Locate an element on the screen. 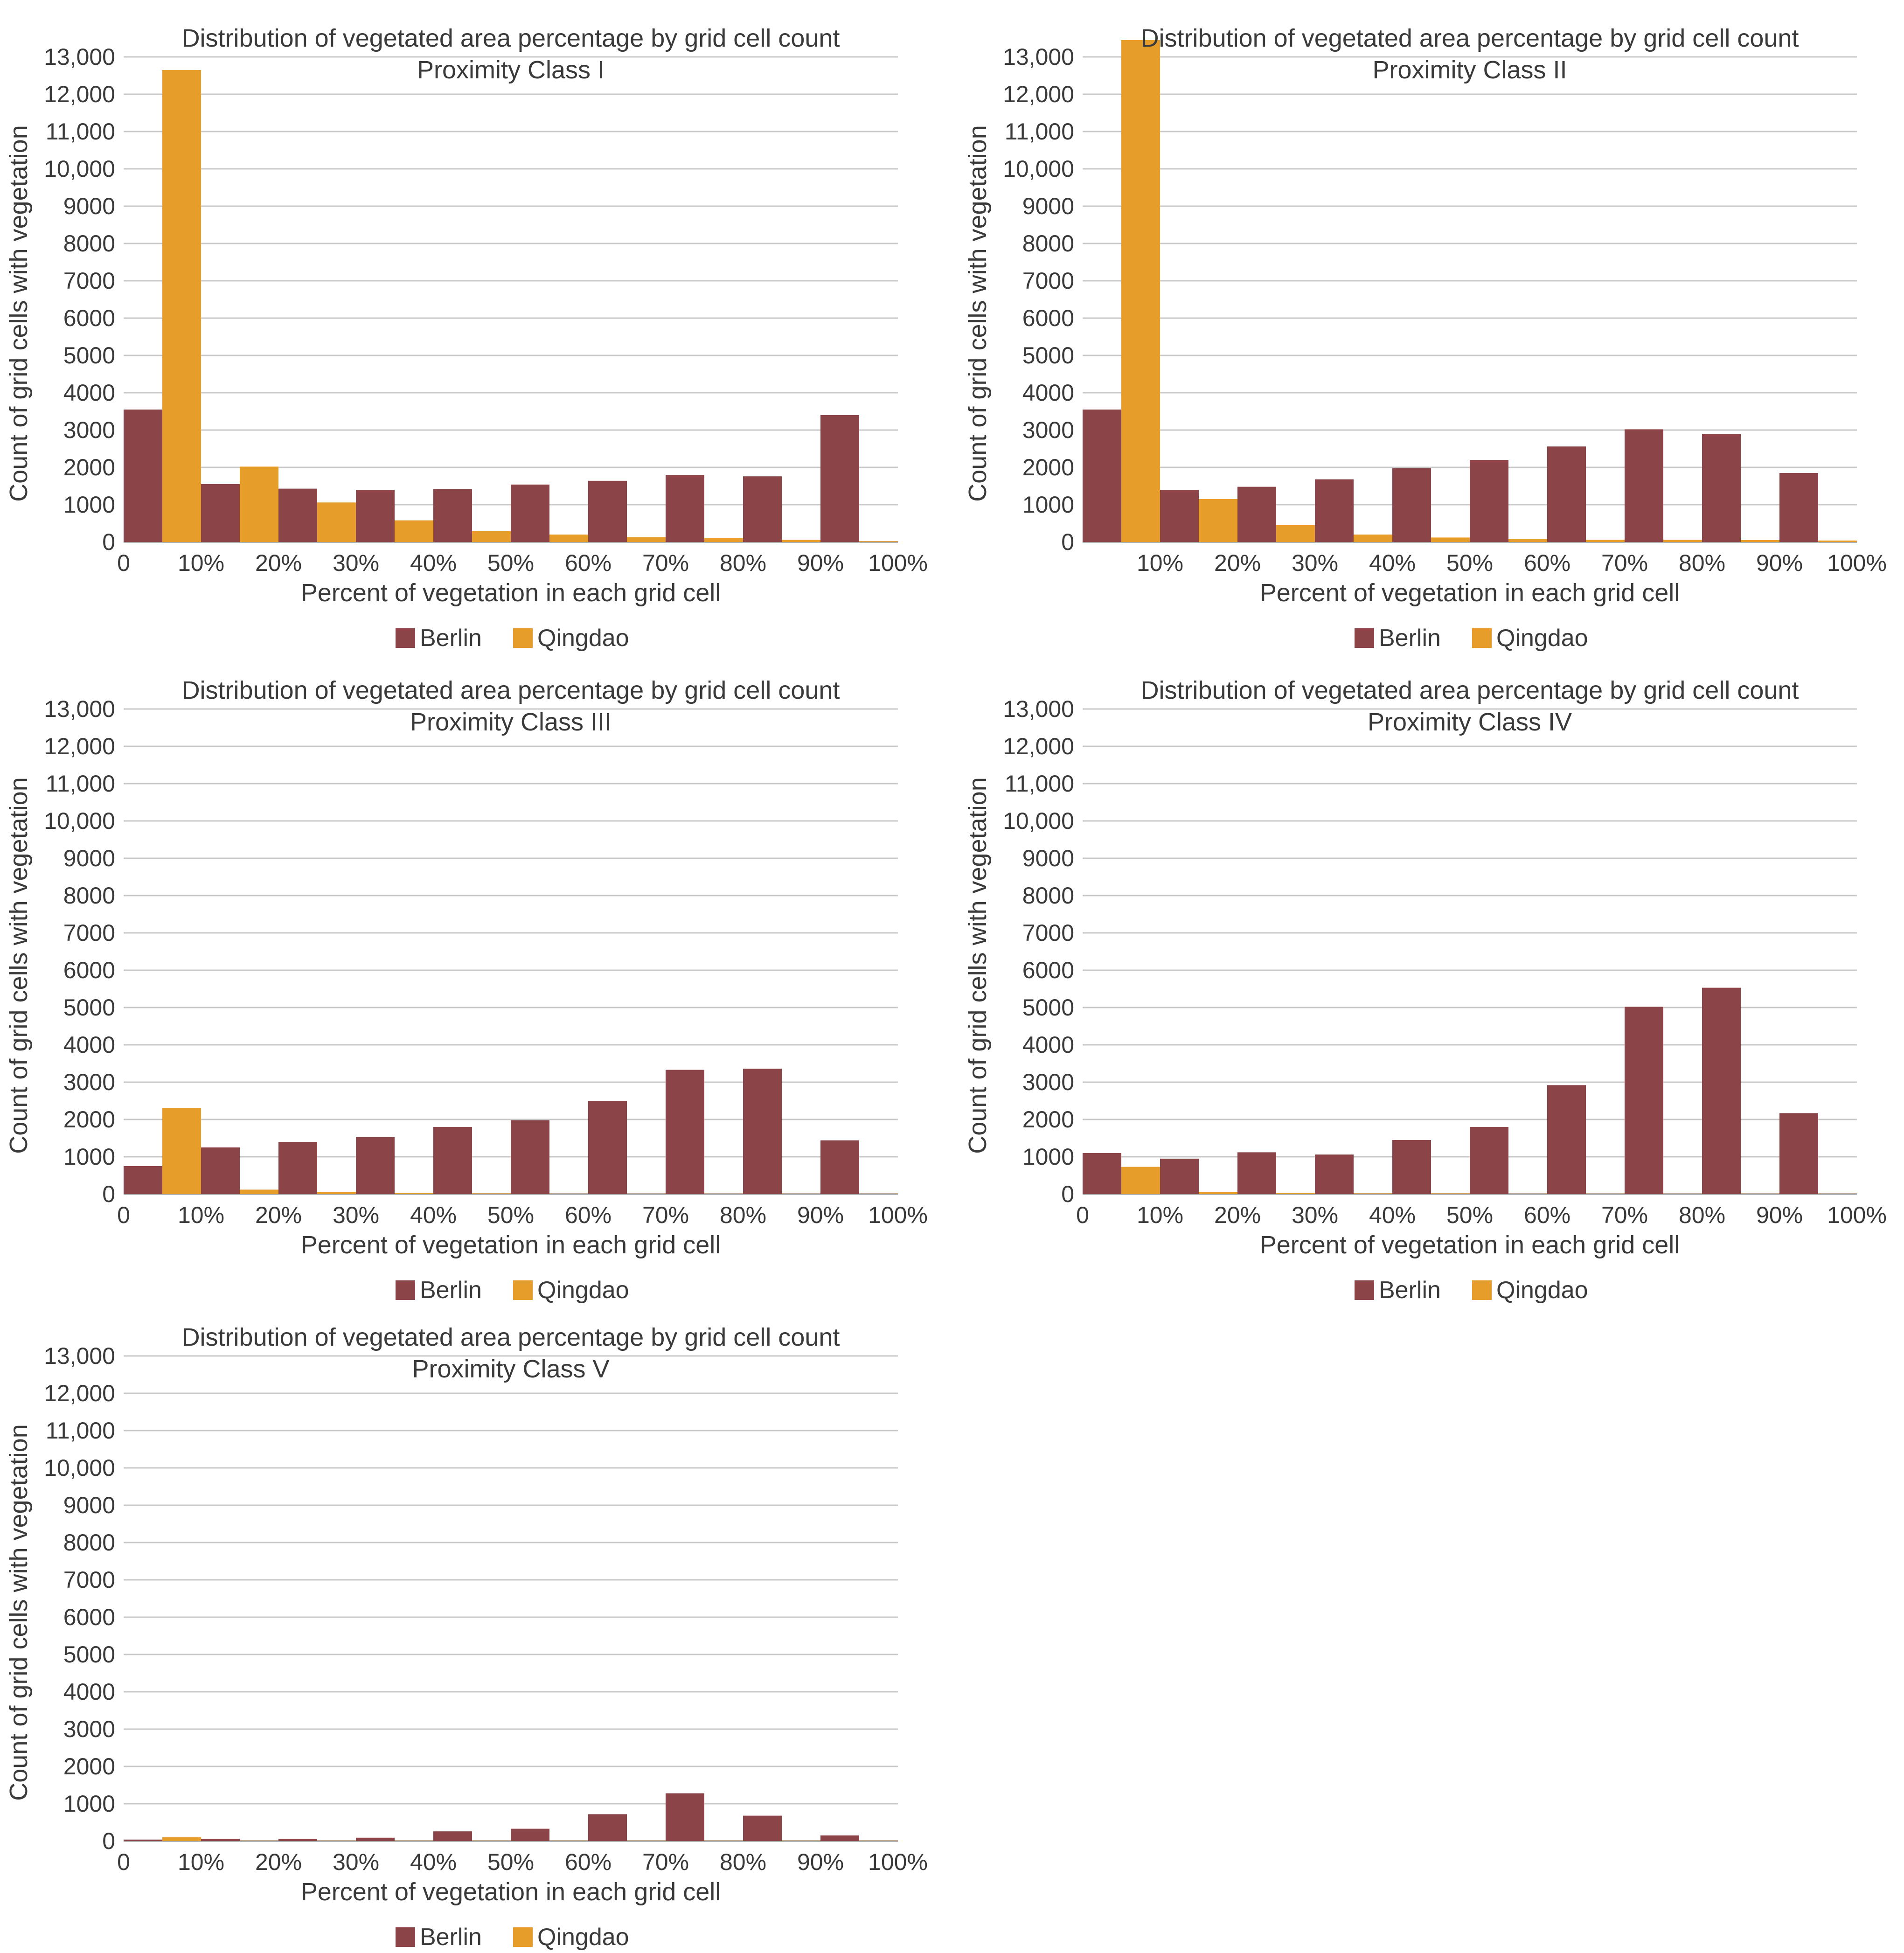 The width and height of the screenshot is (1904, 1953). y-tick-label: 7000 is located at coordinates (89, 281).